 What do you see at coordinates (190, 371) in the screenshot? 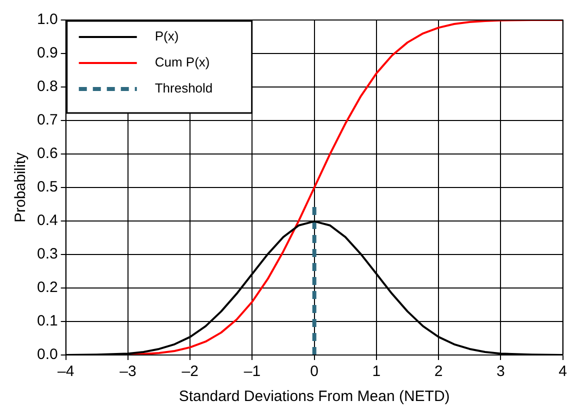
I see `x-tick-label: –2` at bounding box center [190, 371].